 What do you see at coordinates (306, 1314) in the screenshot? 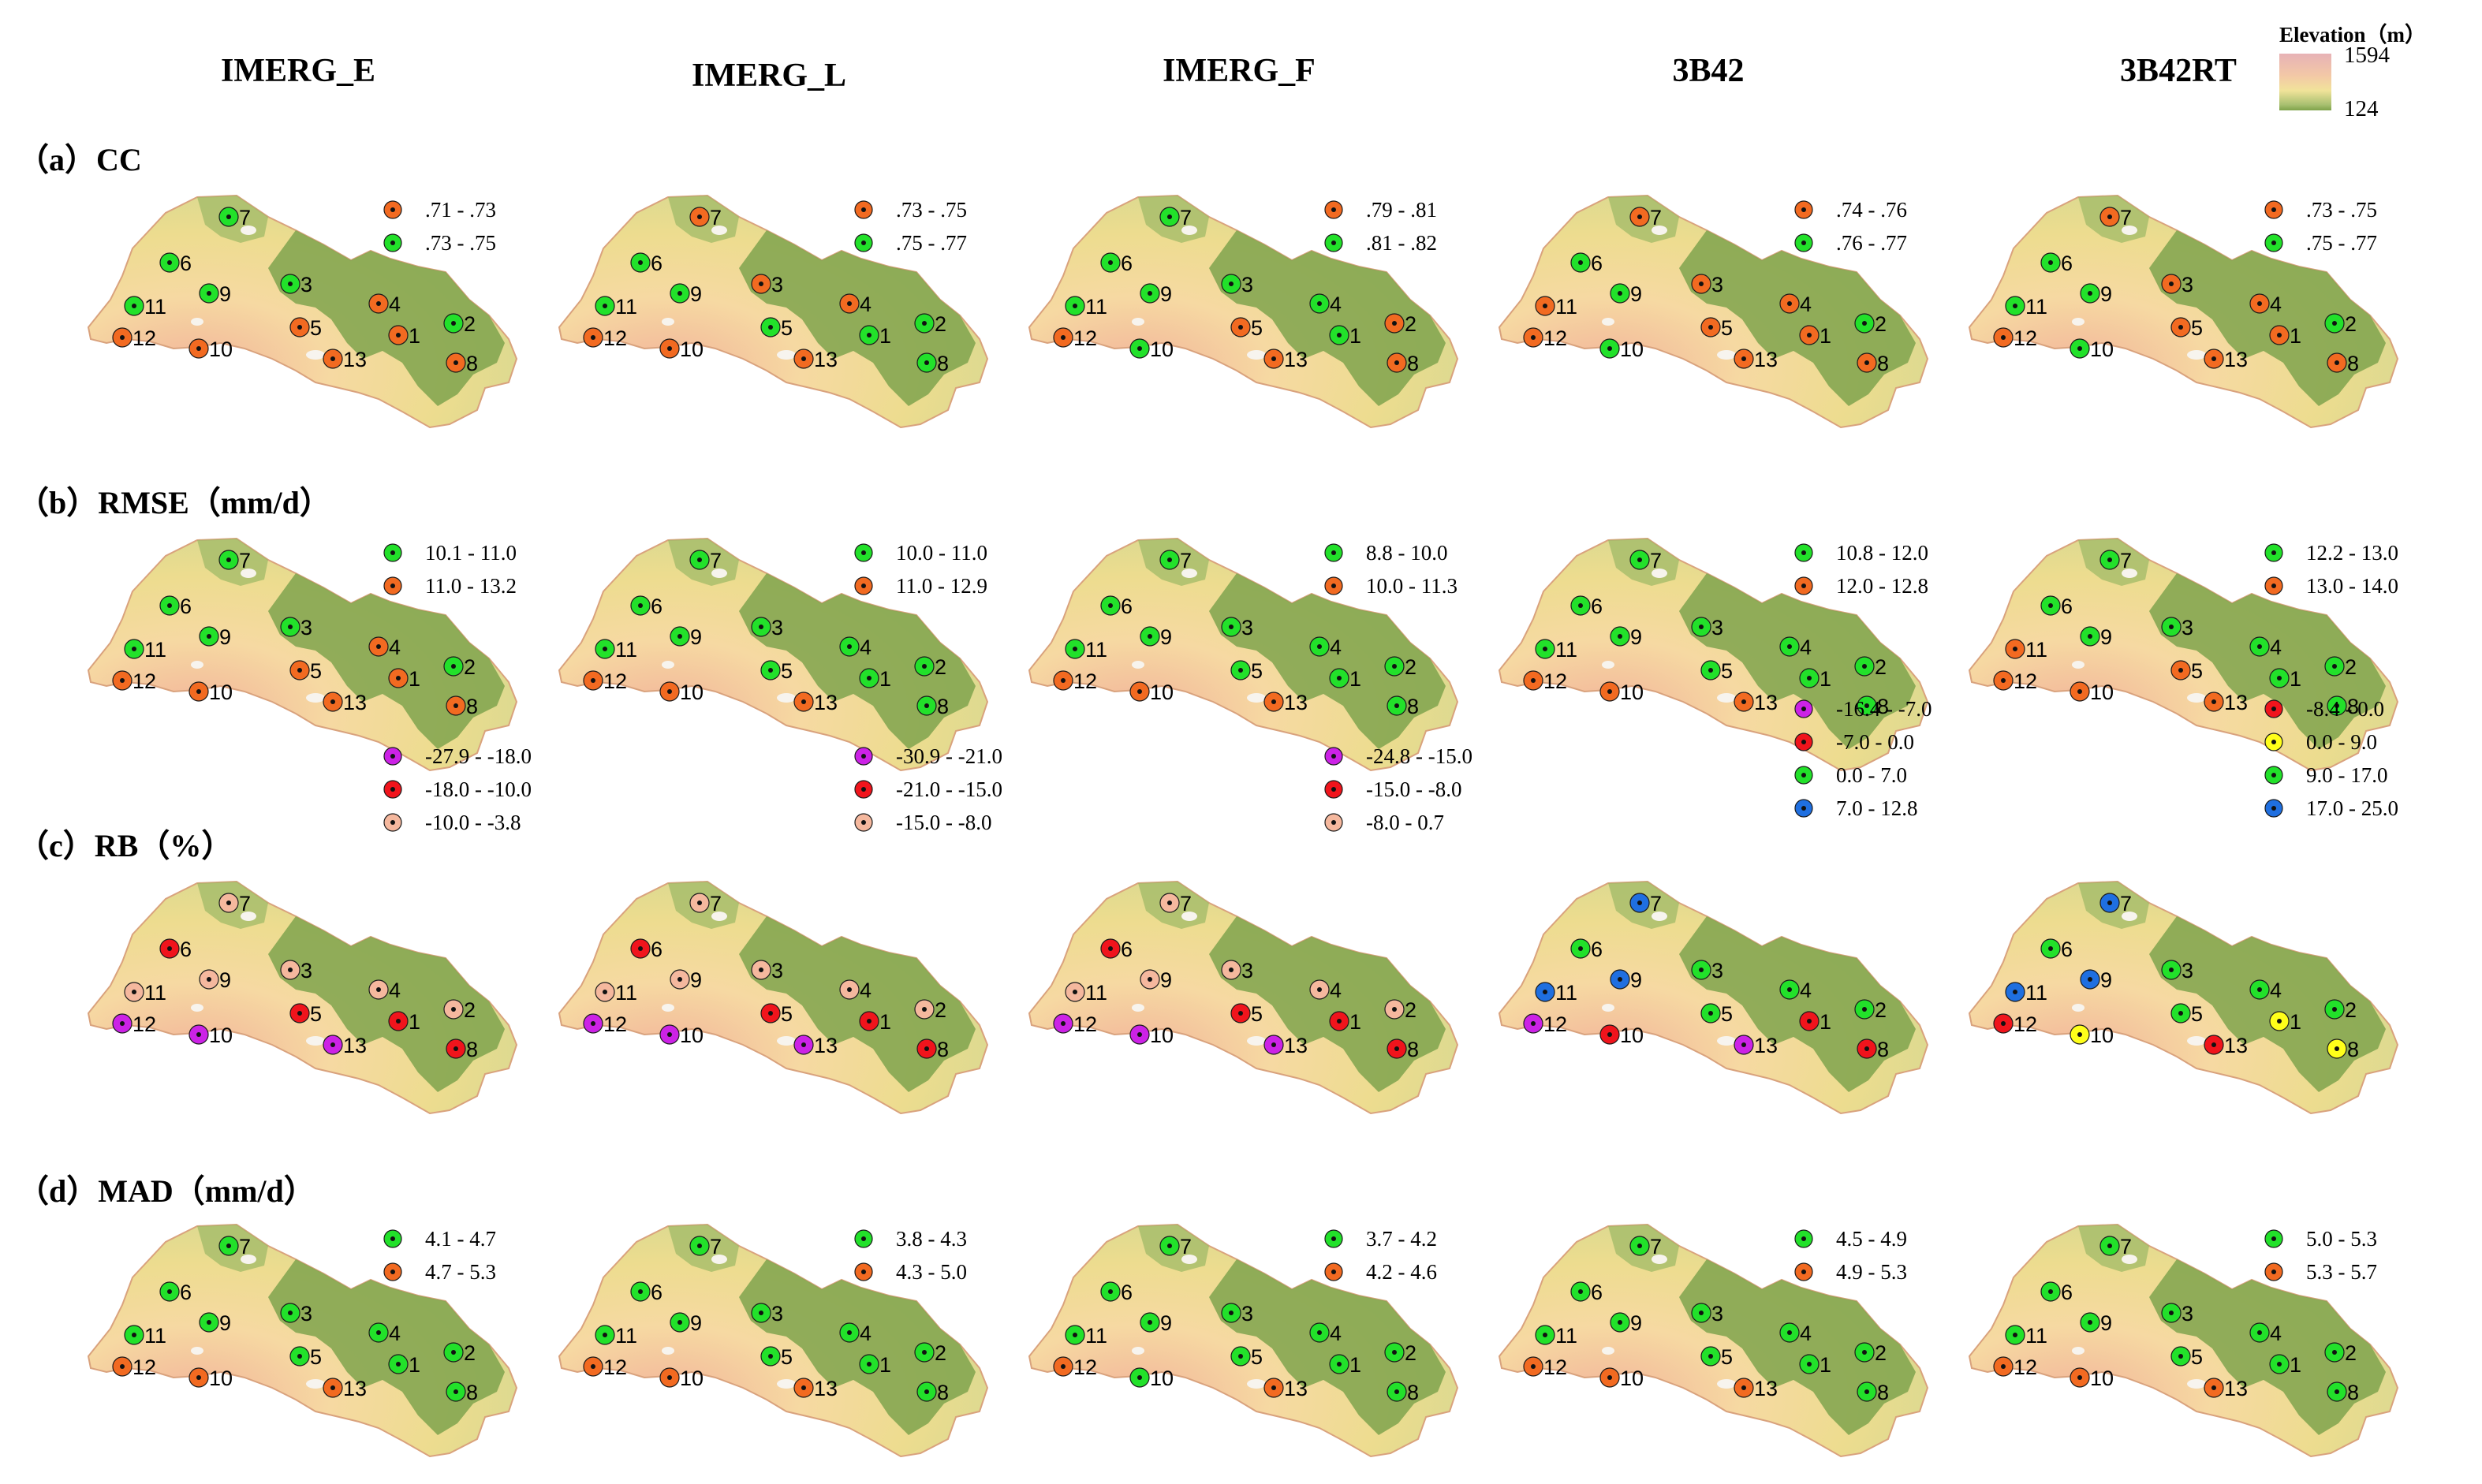
I see `station-label: 3` at bounding box center [306, 1314].